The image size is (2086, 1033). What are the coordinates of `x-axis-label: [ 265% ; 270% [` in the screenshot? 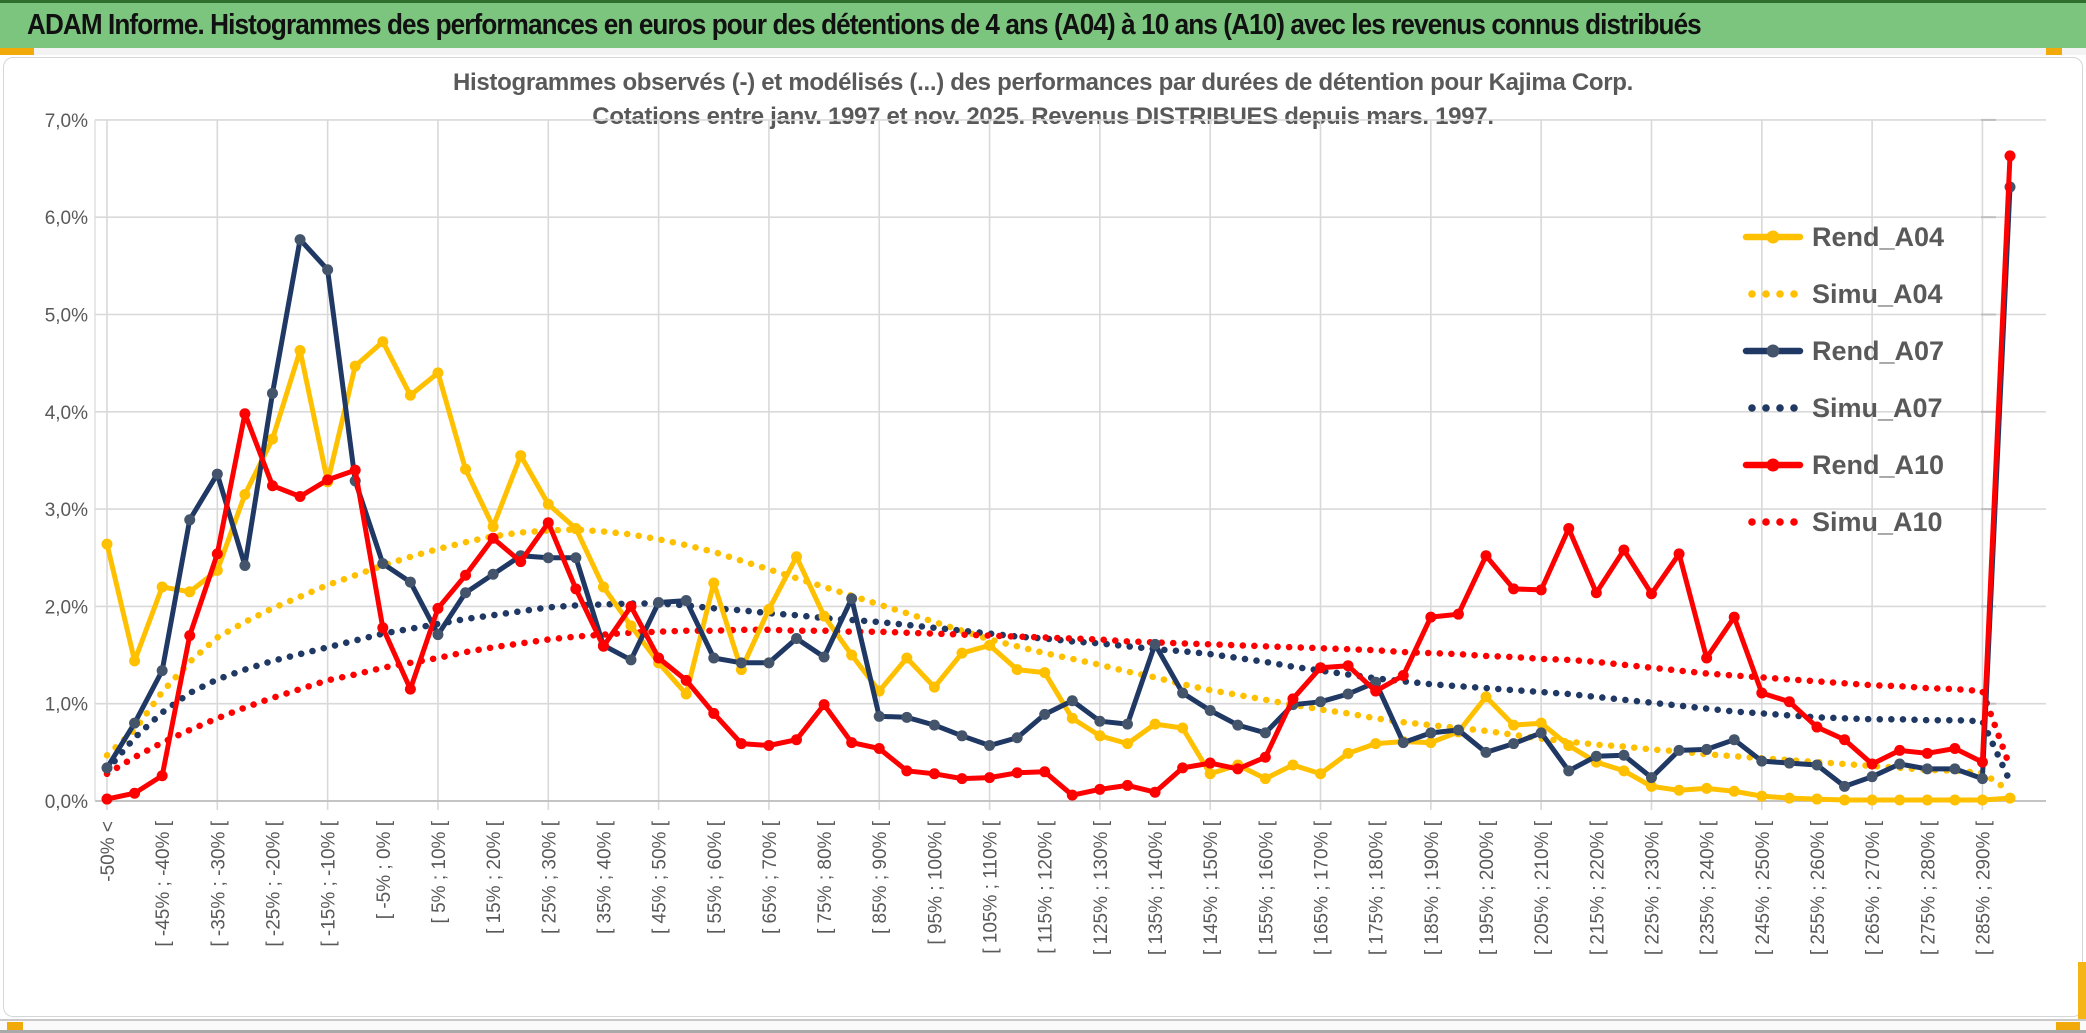 It's located at (1873, 887).